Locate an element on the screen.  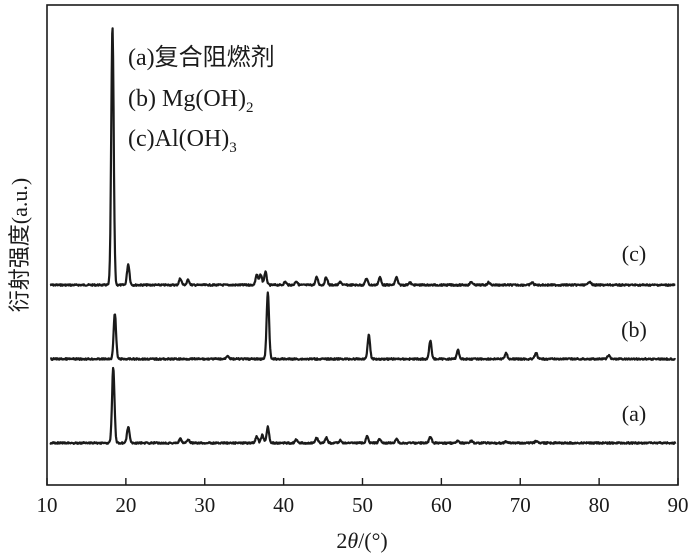
x-tick-label: 30 is located at coordinates (204, 505).